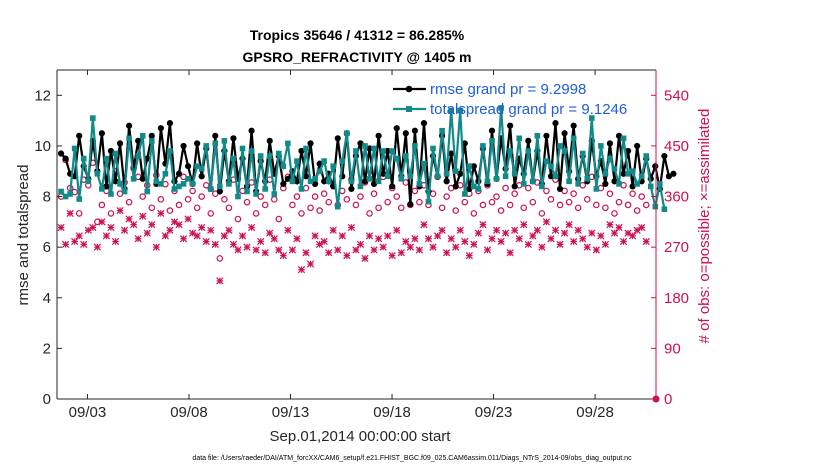  Describe the element at coordinates (676, 247) in the screenshot. I see `y2-tick-label: 270` at that location.